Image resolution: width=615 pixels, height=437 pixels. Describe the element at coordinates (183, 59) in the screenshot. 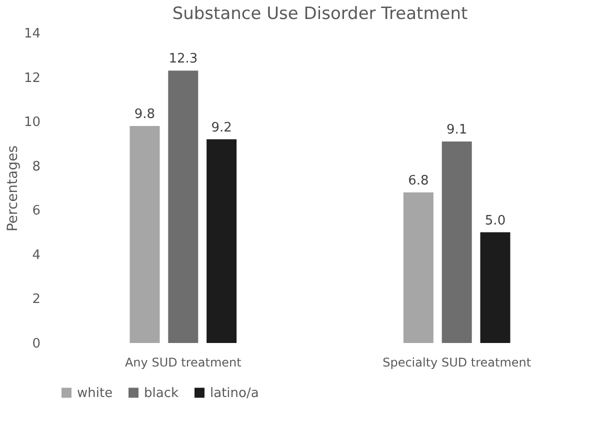

I see `data-label: 12.3` at that location.